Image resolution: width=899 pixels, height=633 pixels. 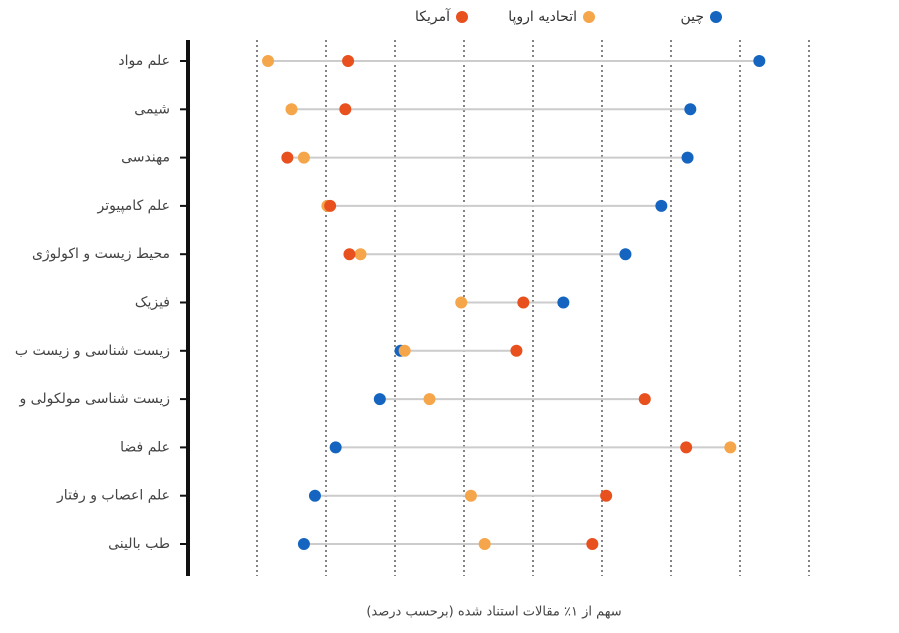 I want to click on y-tick-label: محیط زیست و اکولوژی, so click(x=101, y=254).